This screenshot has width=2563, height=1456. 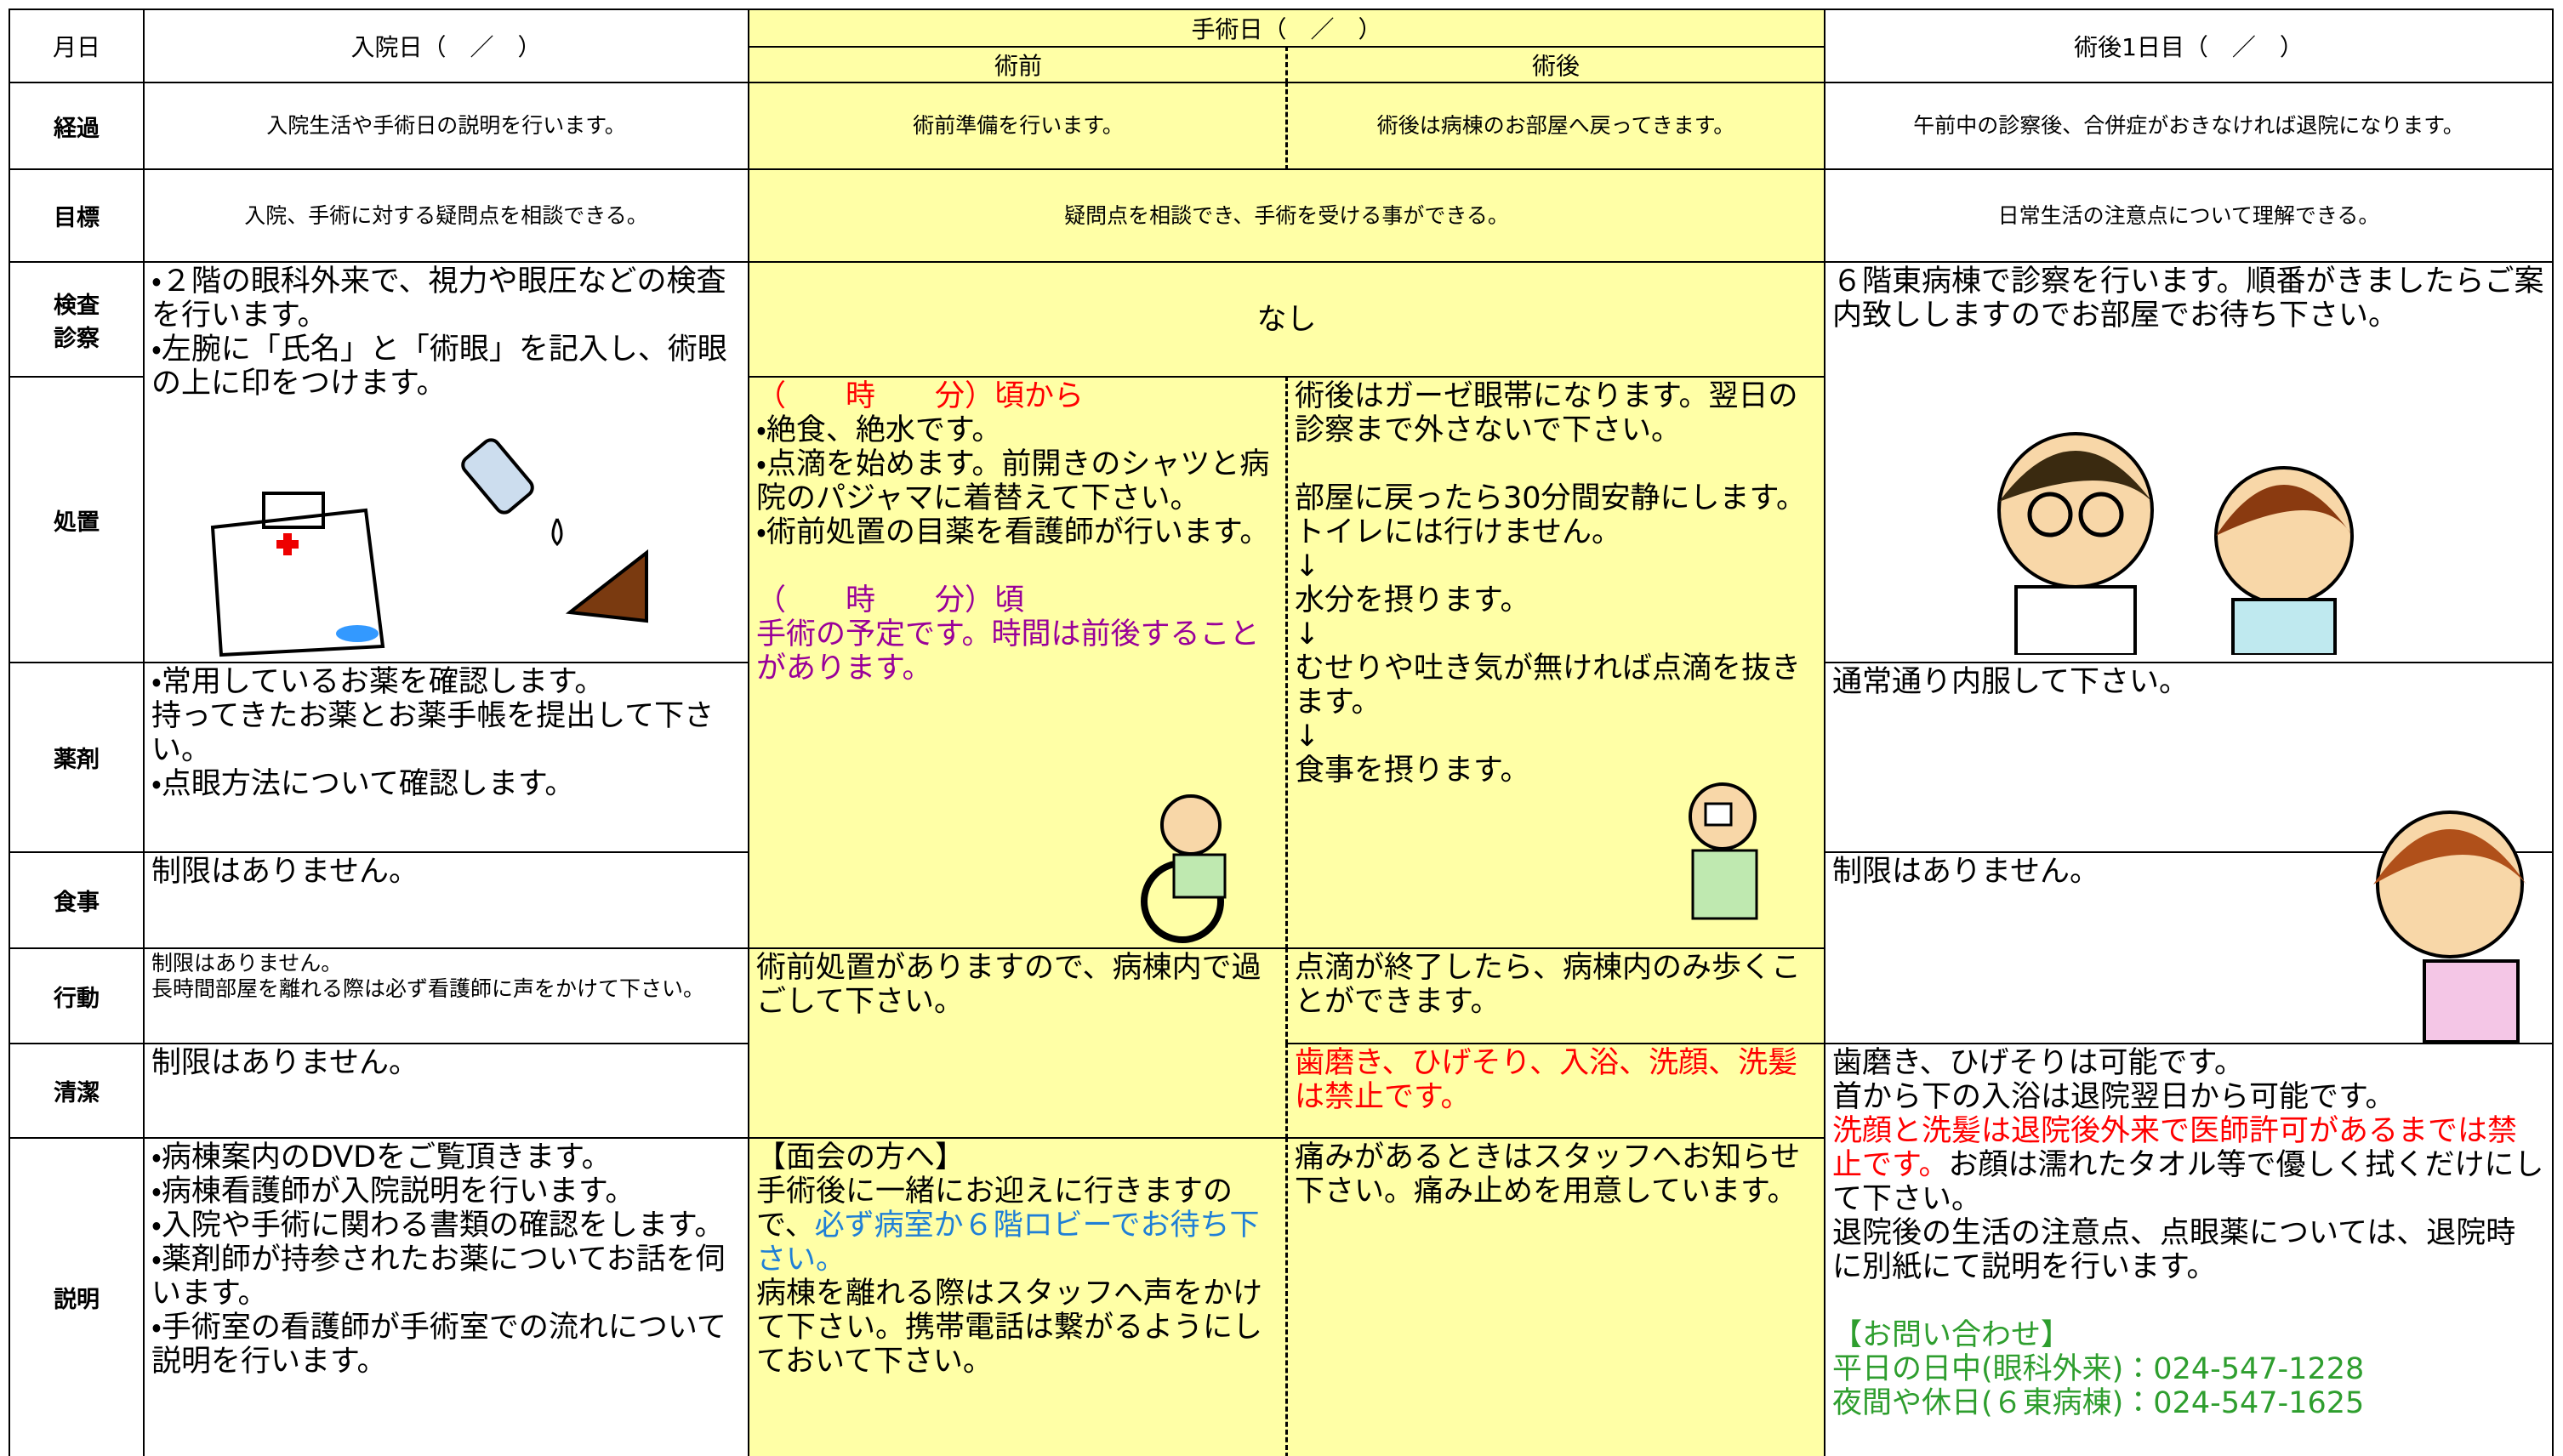 I want to click on colored-text: （ 時 分）頃から, so click(x=920, y=396).